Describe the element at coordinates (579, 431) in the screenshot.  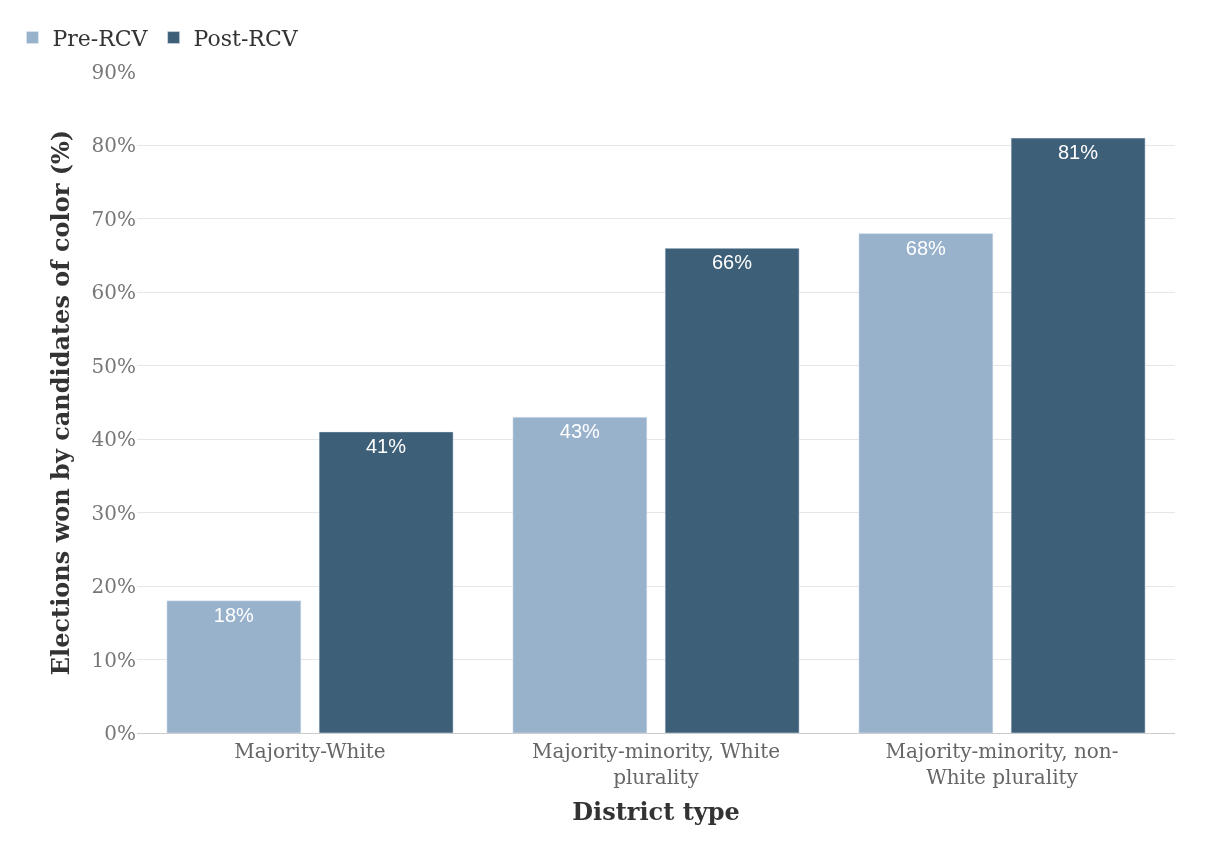
I see `data-label: 43%` at that location.